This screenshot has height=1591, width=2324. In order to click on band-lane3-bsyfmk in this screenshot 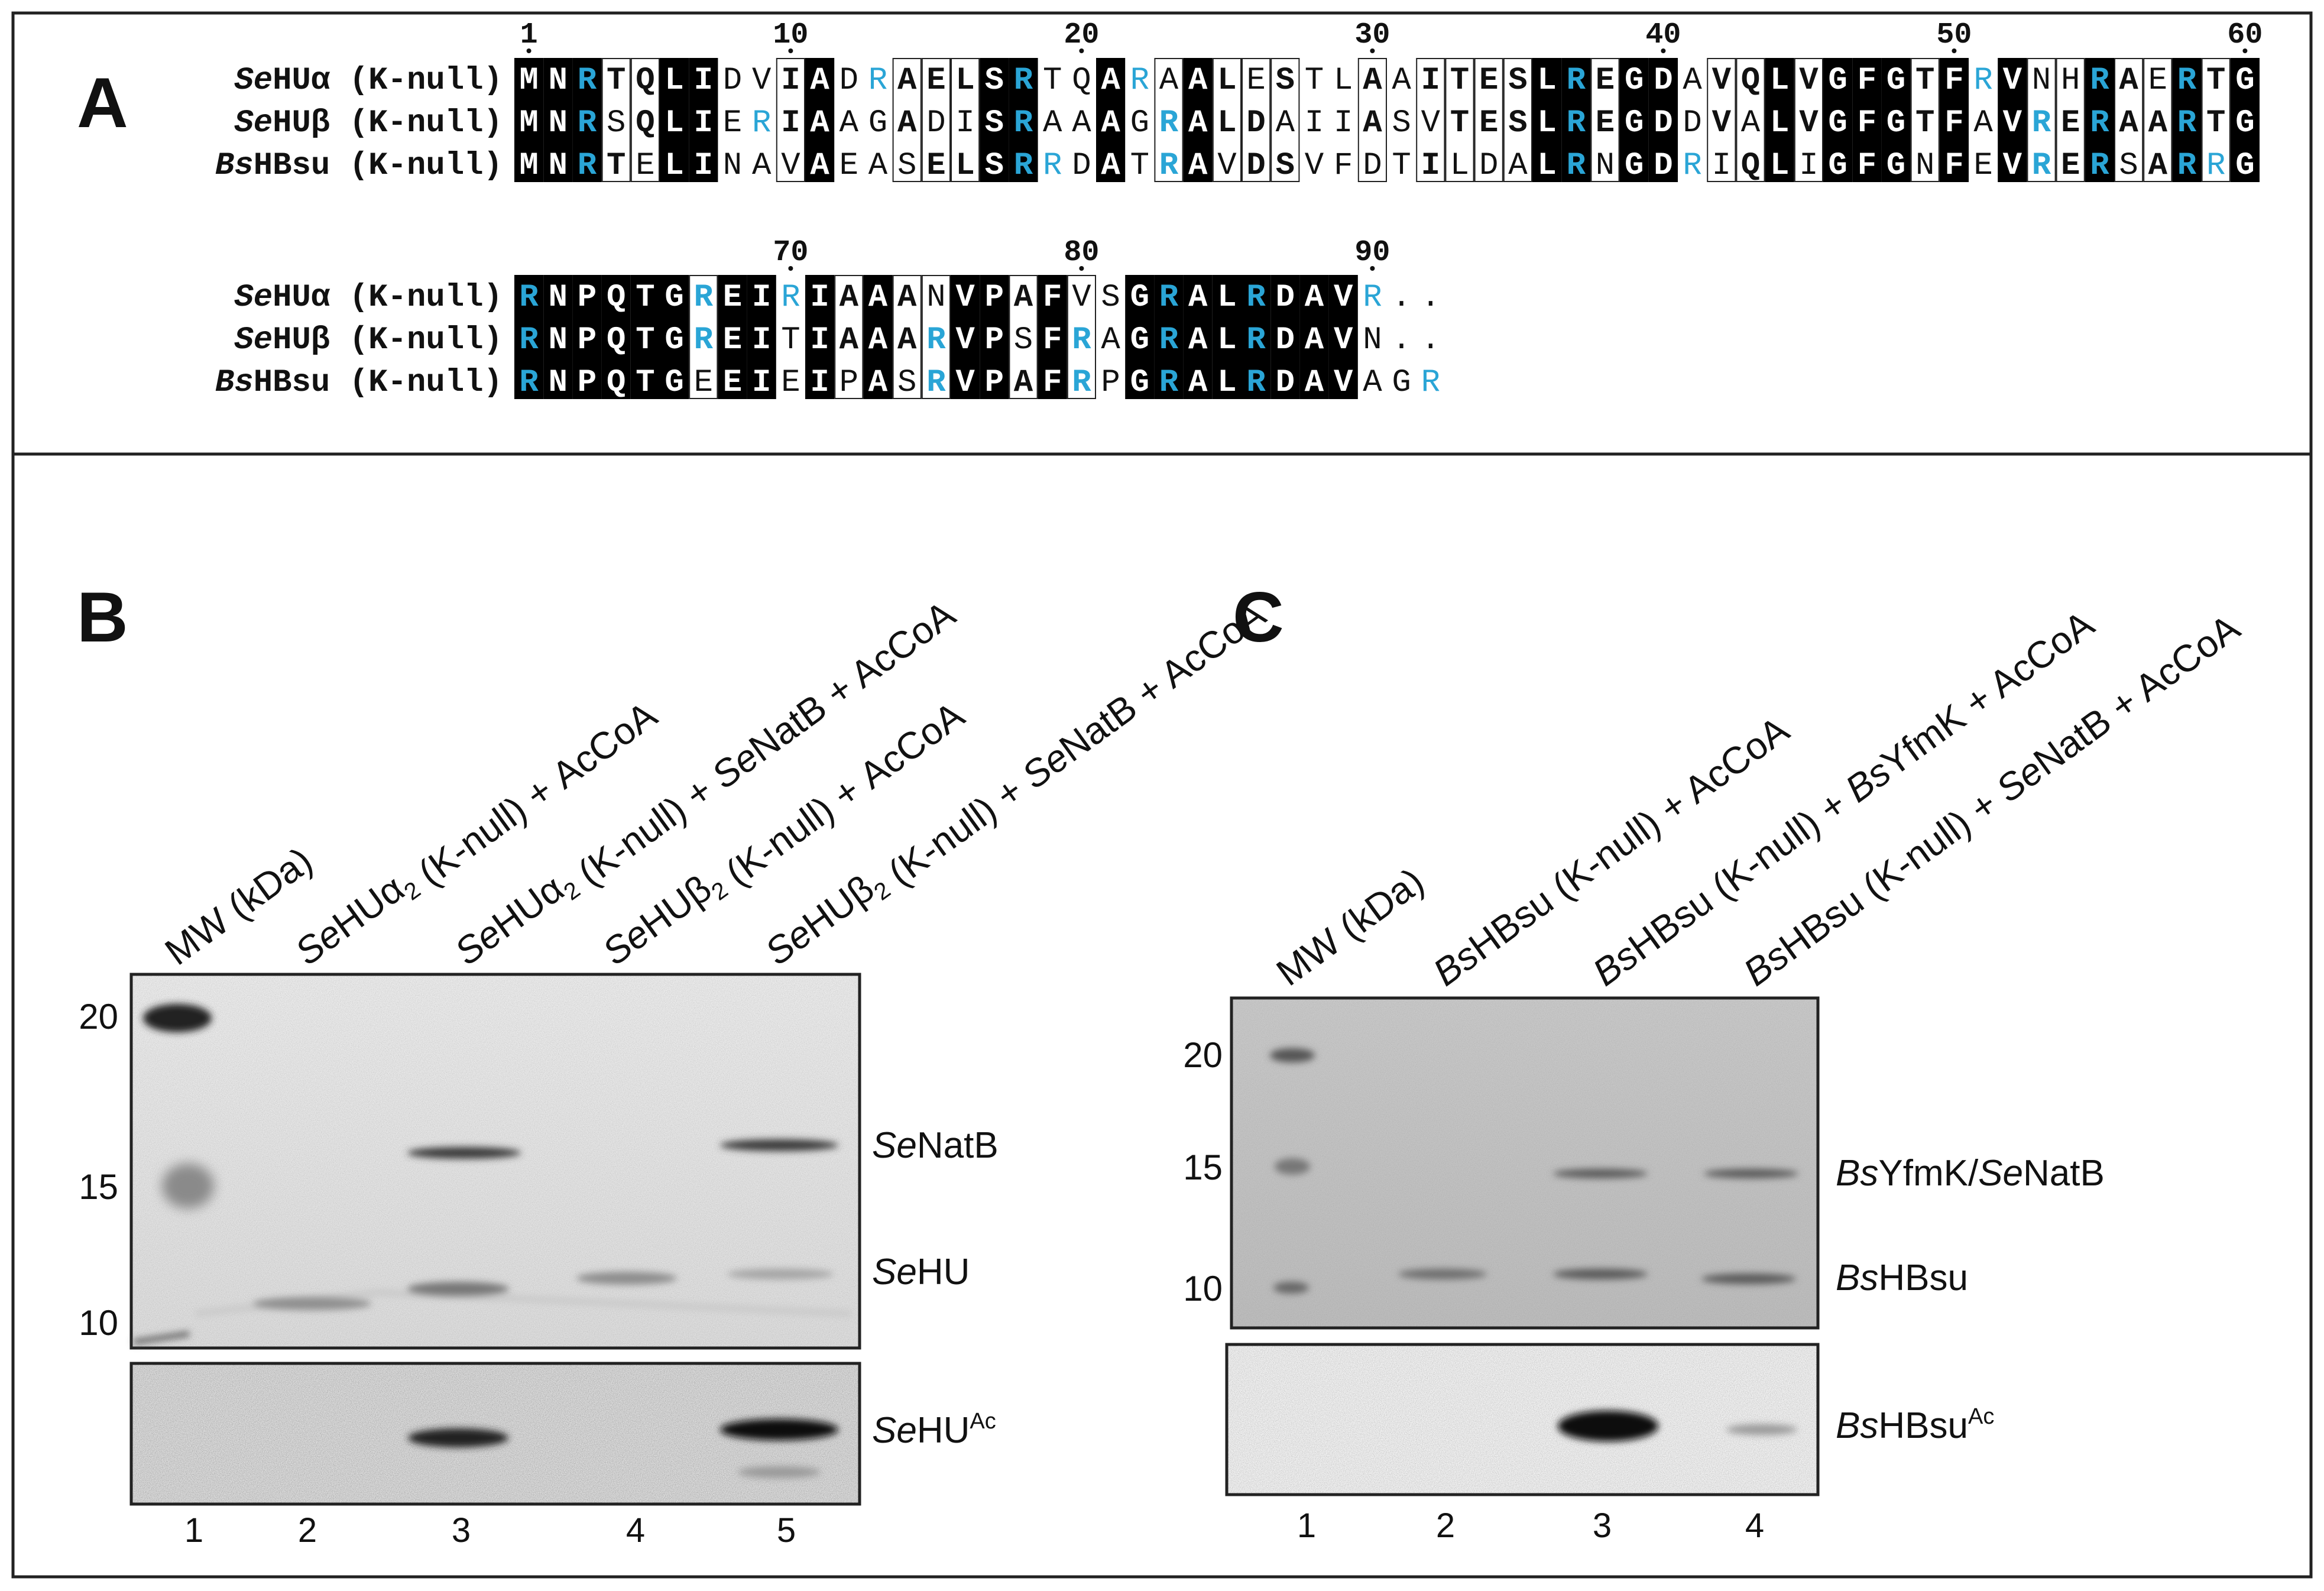, I will do `click(1600, 1174)`.